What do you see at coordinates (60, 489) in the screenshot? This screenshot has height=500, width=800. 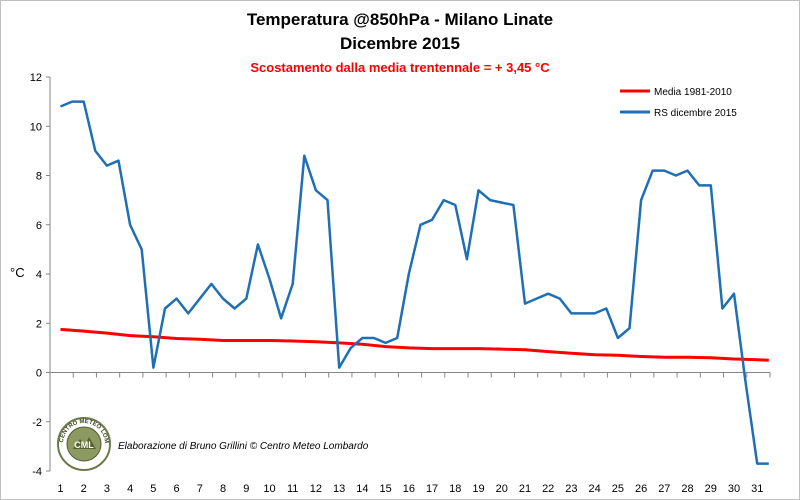 I see `x-tick-label: 1` at bounding box center [60, 489].